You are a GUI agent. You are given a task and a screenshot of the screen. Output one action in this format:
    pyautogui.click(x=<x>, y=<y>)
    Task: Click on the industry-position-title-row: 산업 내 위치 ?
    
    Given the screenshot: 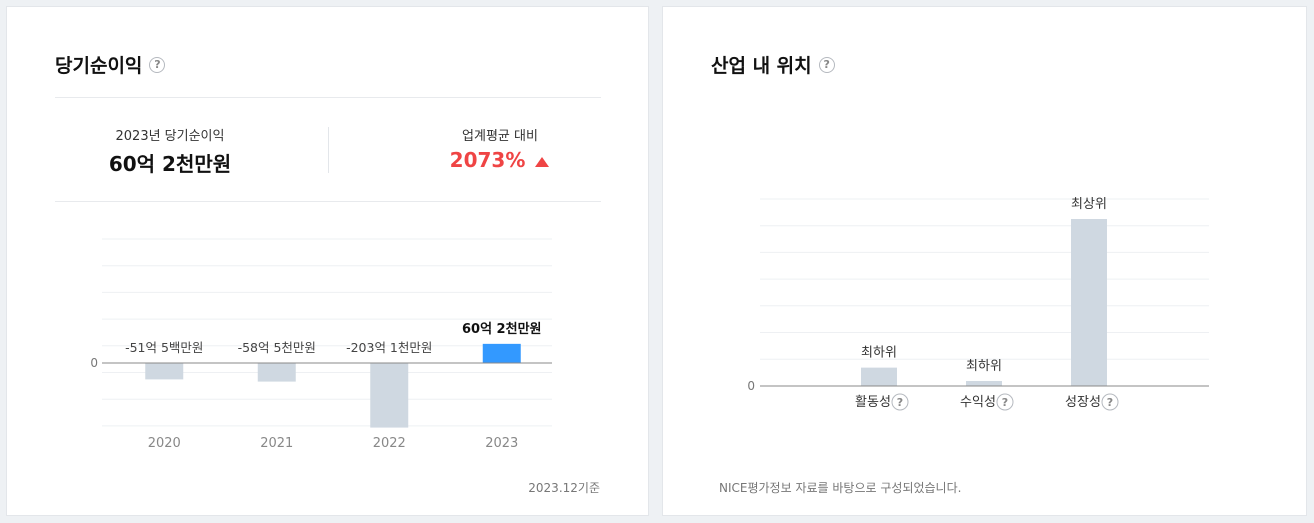 What is the action you would take?
    pyautogui.click(x=773, y=64)
    